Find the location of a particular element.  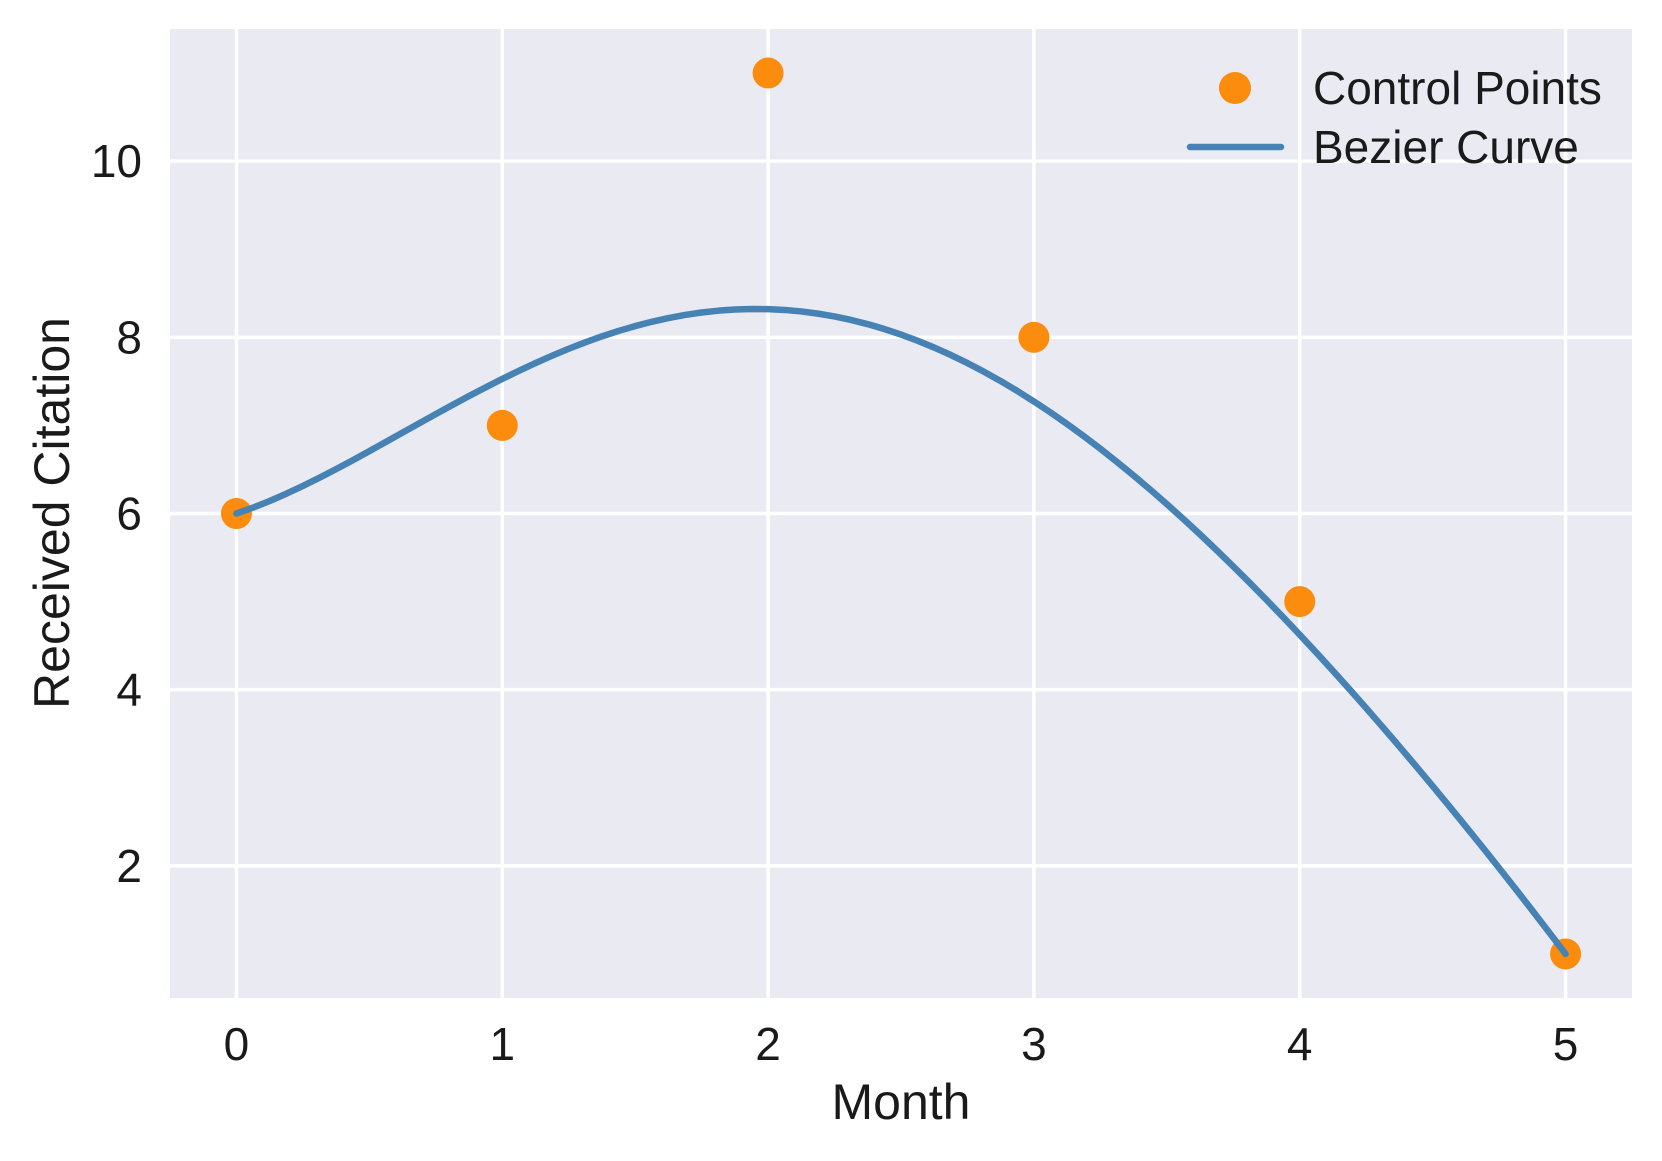

x-tick-label: 5 is located at coordinates (1566, 1044).